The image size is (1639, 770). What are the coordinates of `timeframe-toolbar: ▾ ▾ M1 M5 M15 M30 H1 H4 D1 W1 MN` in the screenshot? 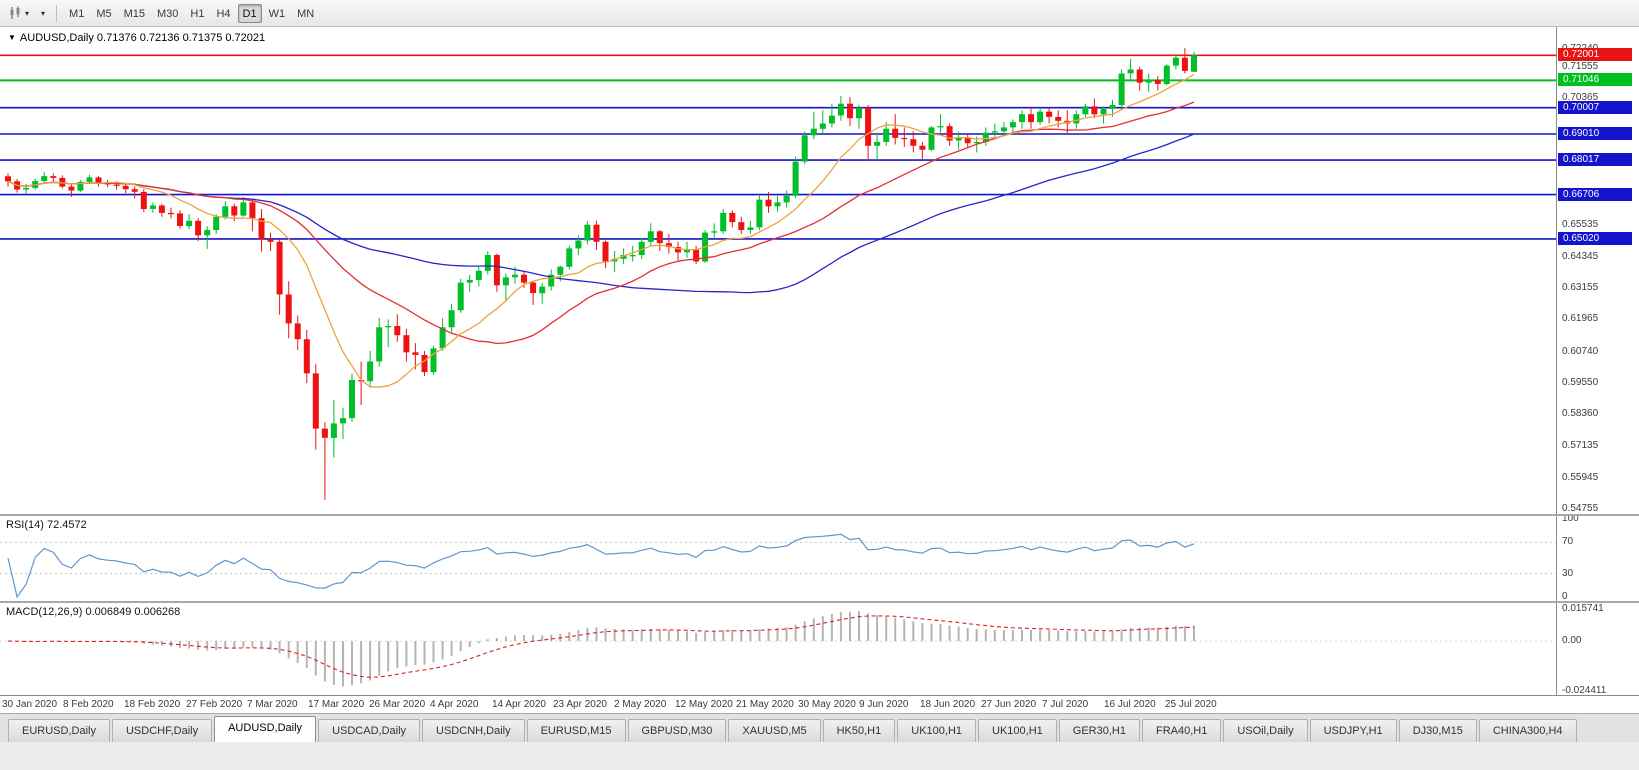 It's located at (819, 13).